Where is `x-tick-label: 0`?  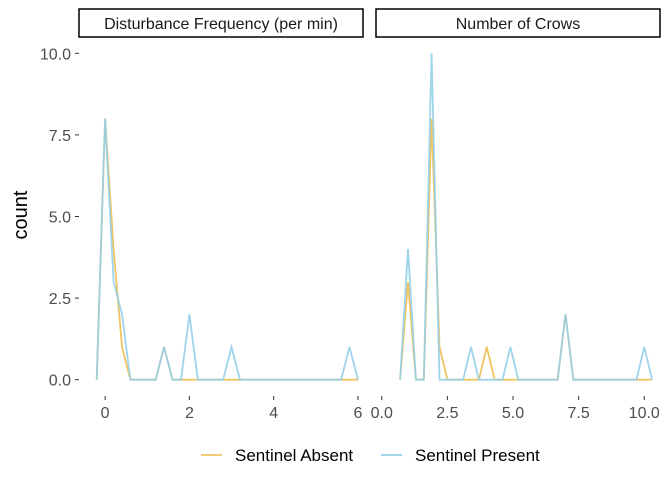 x-tick-label: 0 is located at coordinates (105, 413).